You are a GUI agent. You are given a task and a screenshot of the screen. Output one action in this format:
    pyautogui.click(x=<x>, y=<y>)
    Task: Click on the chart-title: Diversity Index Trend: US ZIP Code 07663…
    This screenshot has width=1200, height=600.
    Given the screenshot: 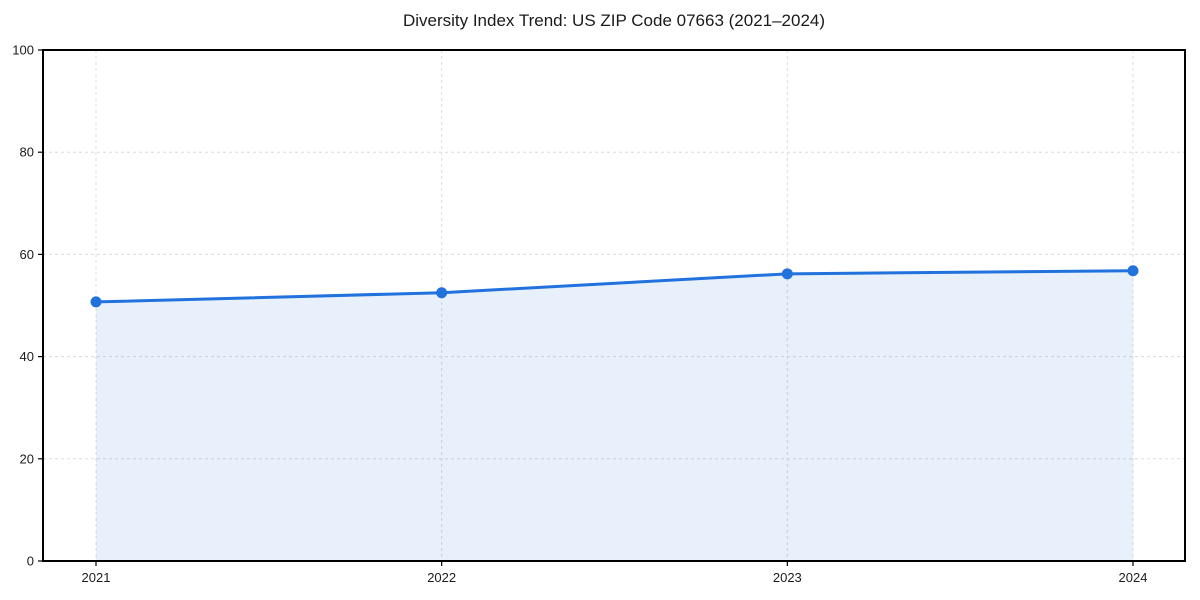 What is the action you would take?
    pyautogui.click(x=614, y=20)
    